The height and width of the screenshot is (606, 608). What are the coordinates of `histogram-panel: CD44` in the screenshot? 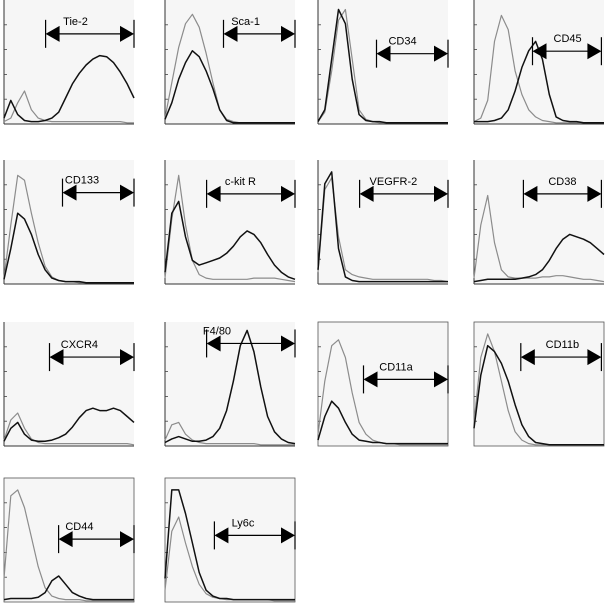 It's located at (69, 540).